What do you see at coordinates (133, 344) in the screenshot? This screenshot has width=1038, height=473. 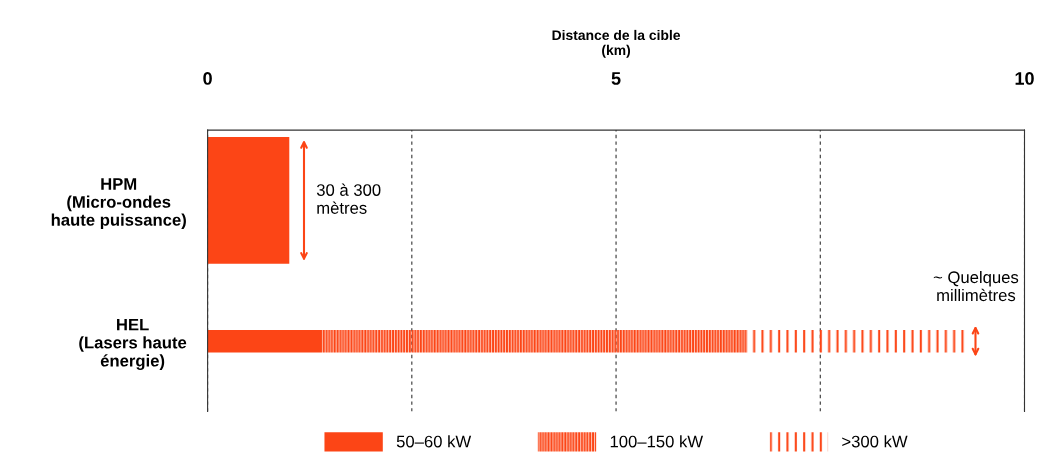 I see `y-tick-label: HEL (Lasers haute énergie)` at bounding box center [133, 344].